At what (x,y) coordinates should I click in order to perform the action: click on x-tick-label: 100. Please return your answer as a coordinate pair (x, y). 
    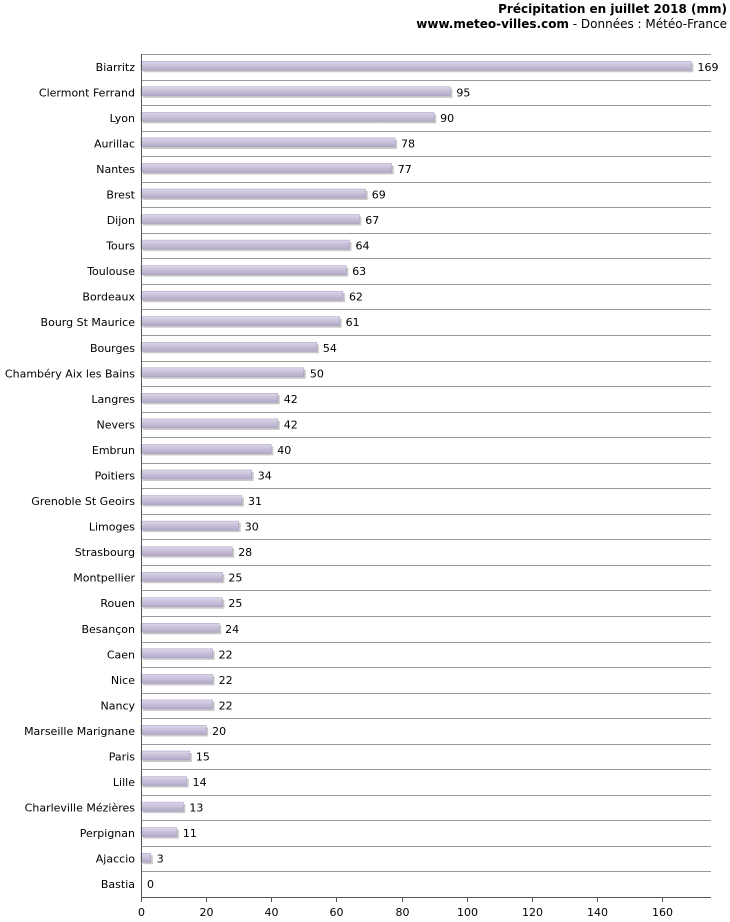
    Looking at the image, I should click on (467, 912).